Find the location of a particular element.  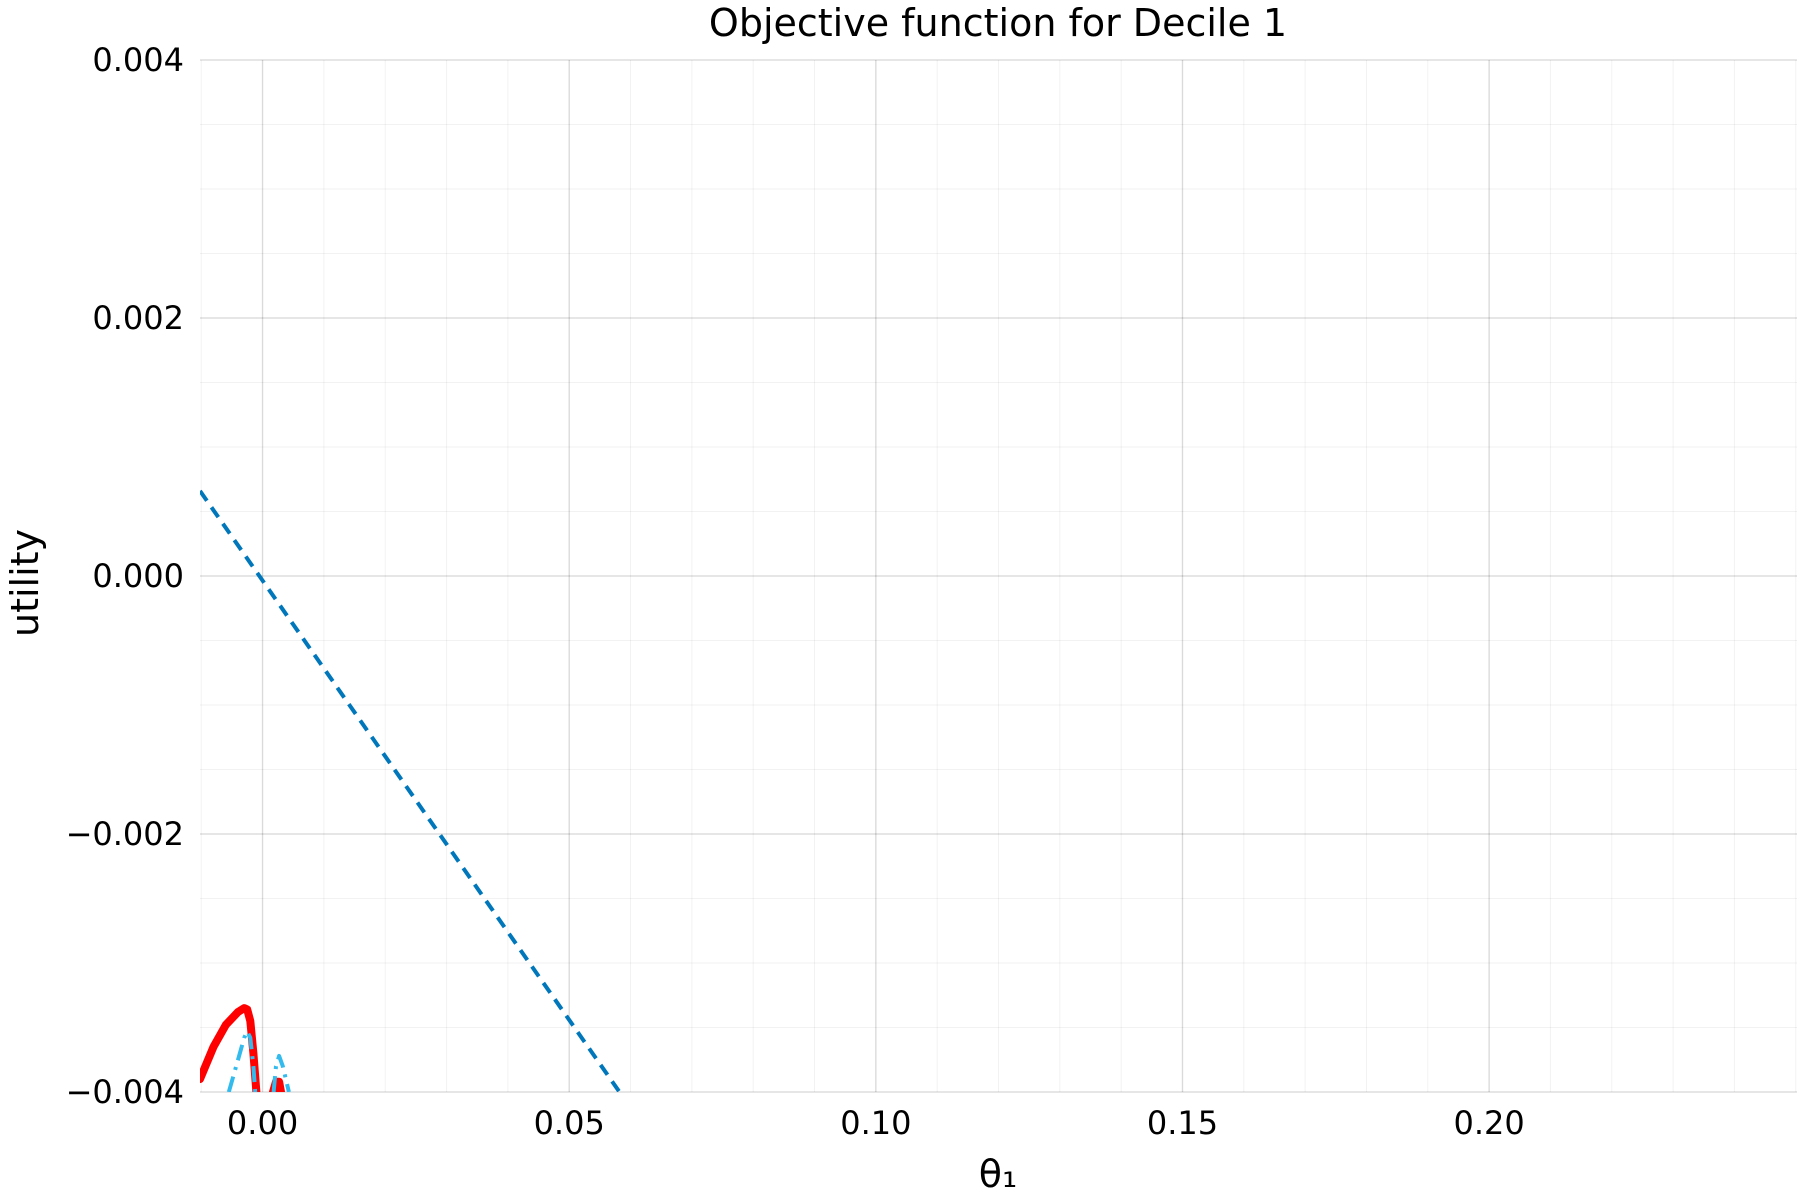

x-tick-label: 0.10 is located at coordinates (875, 1123).